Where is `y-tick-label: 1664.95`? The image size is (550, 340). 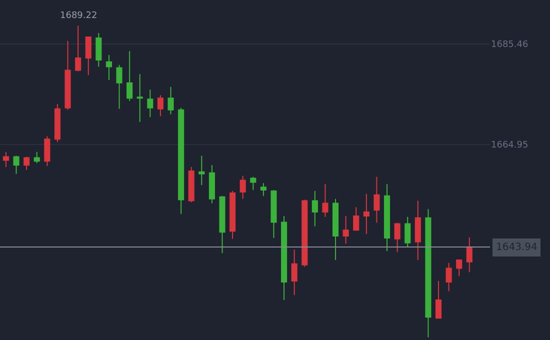
y-tick-label: 1664.95 is located at coordinates (509, 145).